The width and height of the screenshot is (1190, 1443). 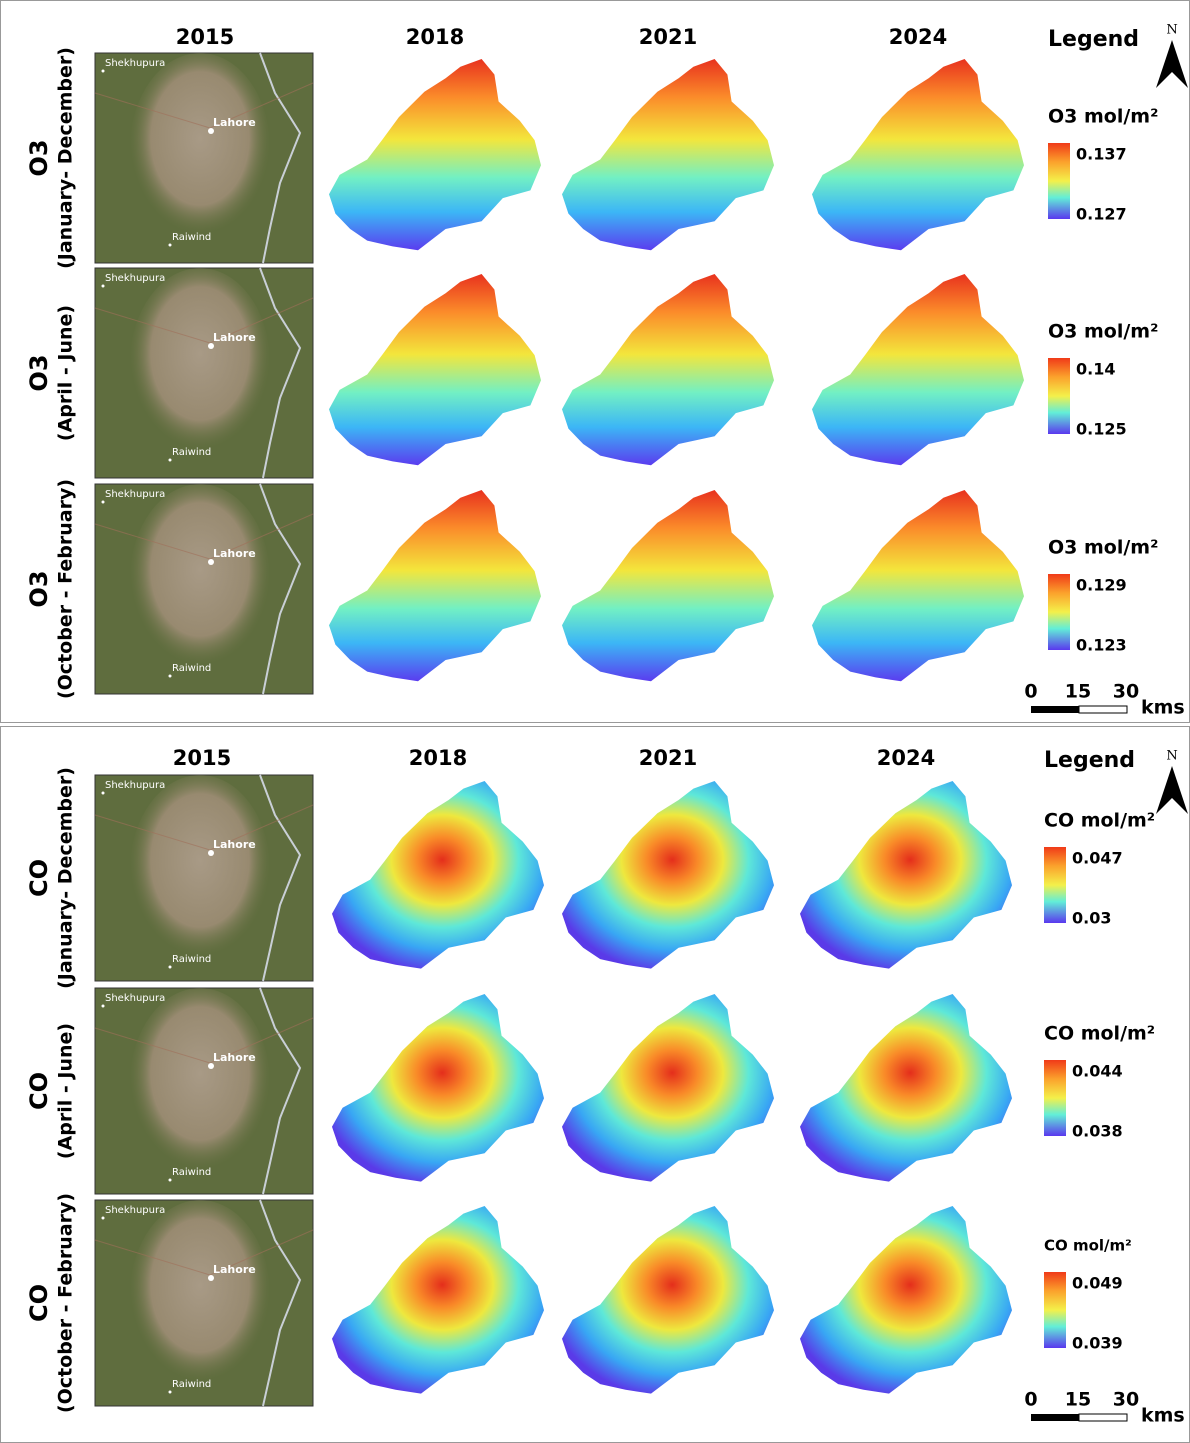 I want to click on legend-max: 0.129, so click(x=1101, y=585).